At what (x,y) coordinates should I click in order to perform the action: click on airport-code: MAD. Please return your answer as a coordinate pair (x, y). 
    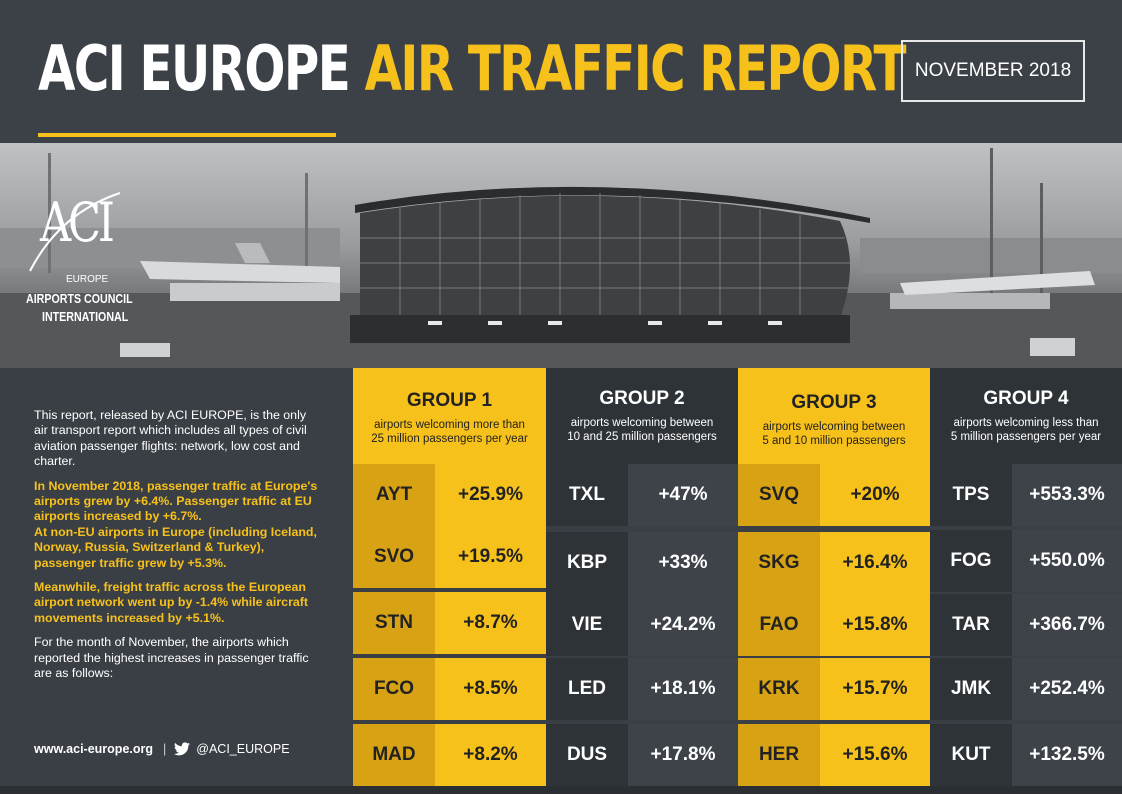
    Looking at the image, I should click on (394, 755).